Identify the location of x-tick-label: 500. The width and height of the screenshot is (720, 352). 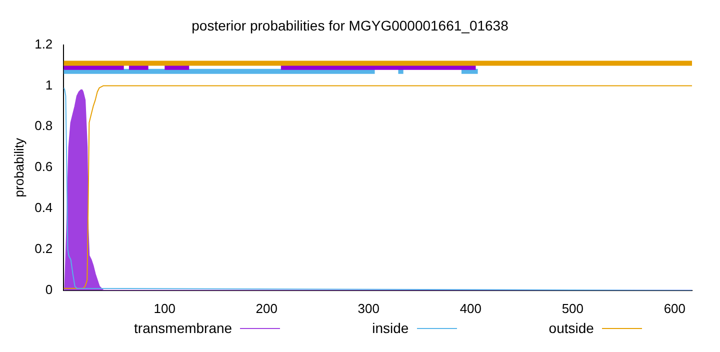
(573, 308).